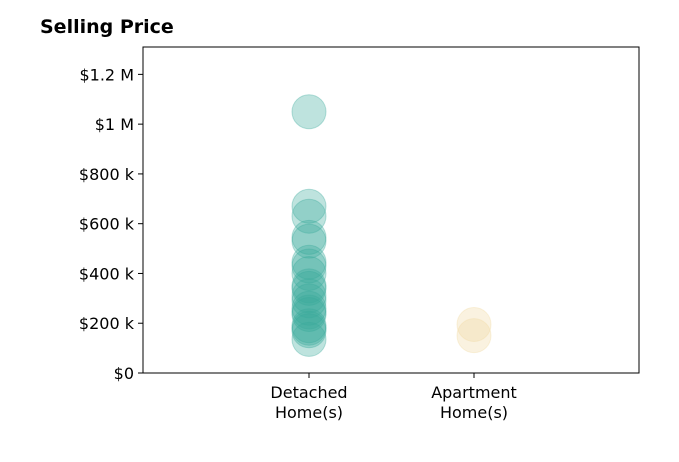 The width and height of the screenshot is (679, 462). I want to click on chart-title: Selling Price, so click(107, 27).